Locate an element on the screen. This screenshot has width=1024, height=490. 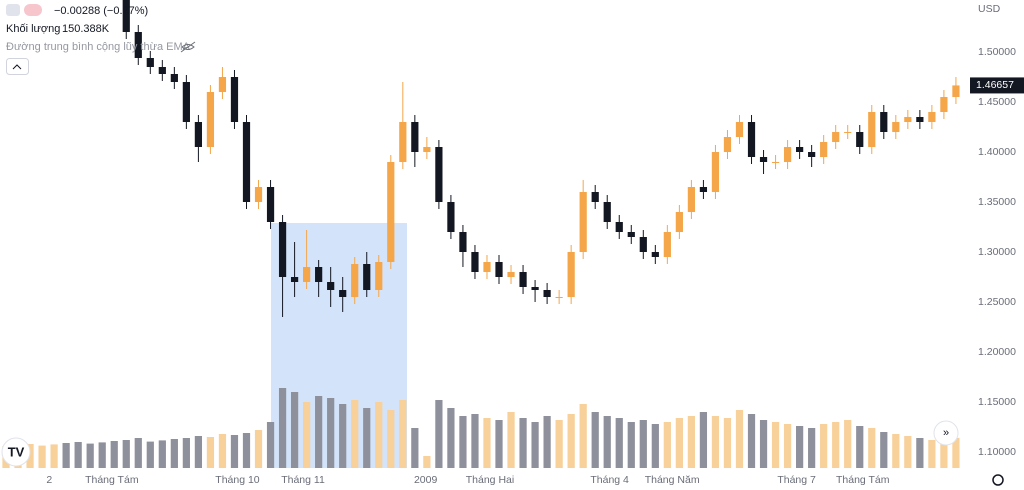
collapse-button is located at coordinates (17, 66).